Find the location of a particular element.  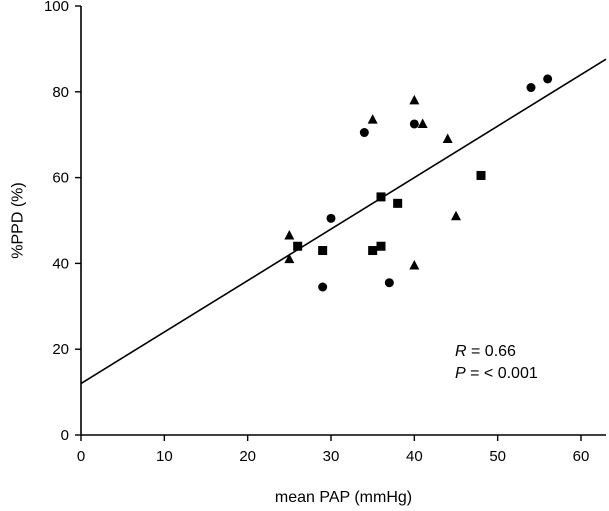

x-tick-label: 10 is located at coordinates (164, 456).